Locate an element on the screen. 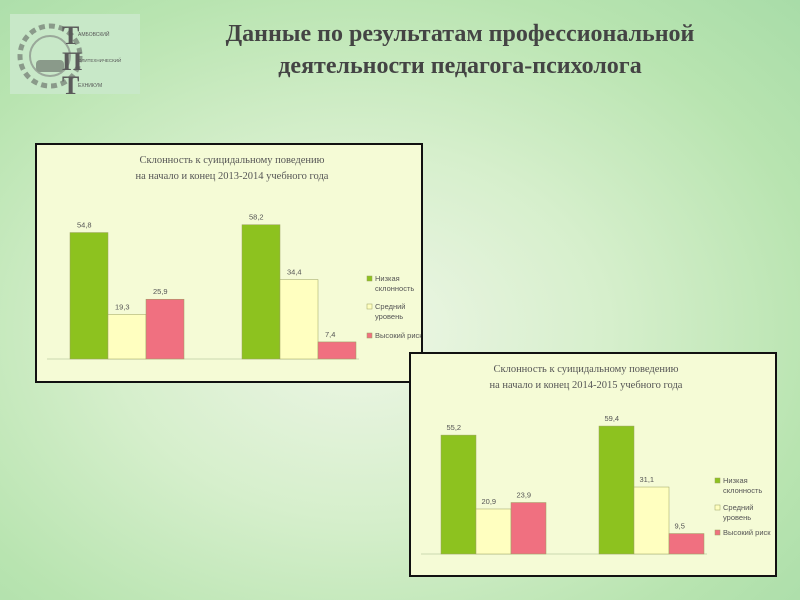  chart1-bar-s3-g1 is located at coordinates (165, 329).